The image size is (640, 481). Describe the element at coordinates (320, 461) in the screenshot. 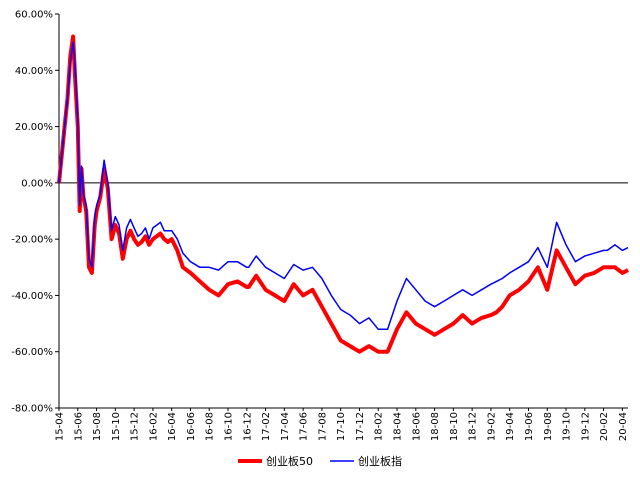

I see `legend: 创业板50 创业板指` at that location.